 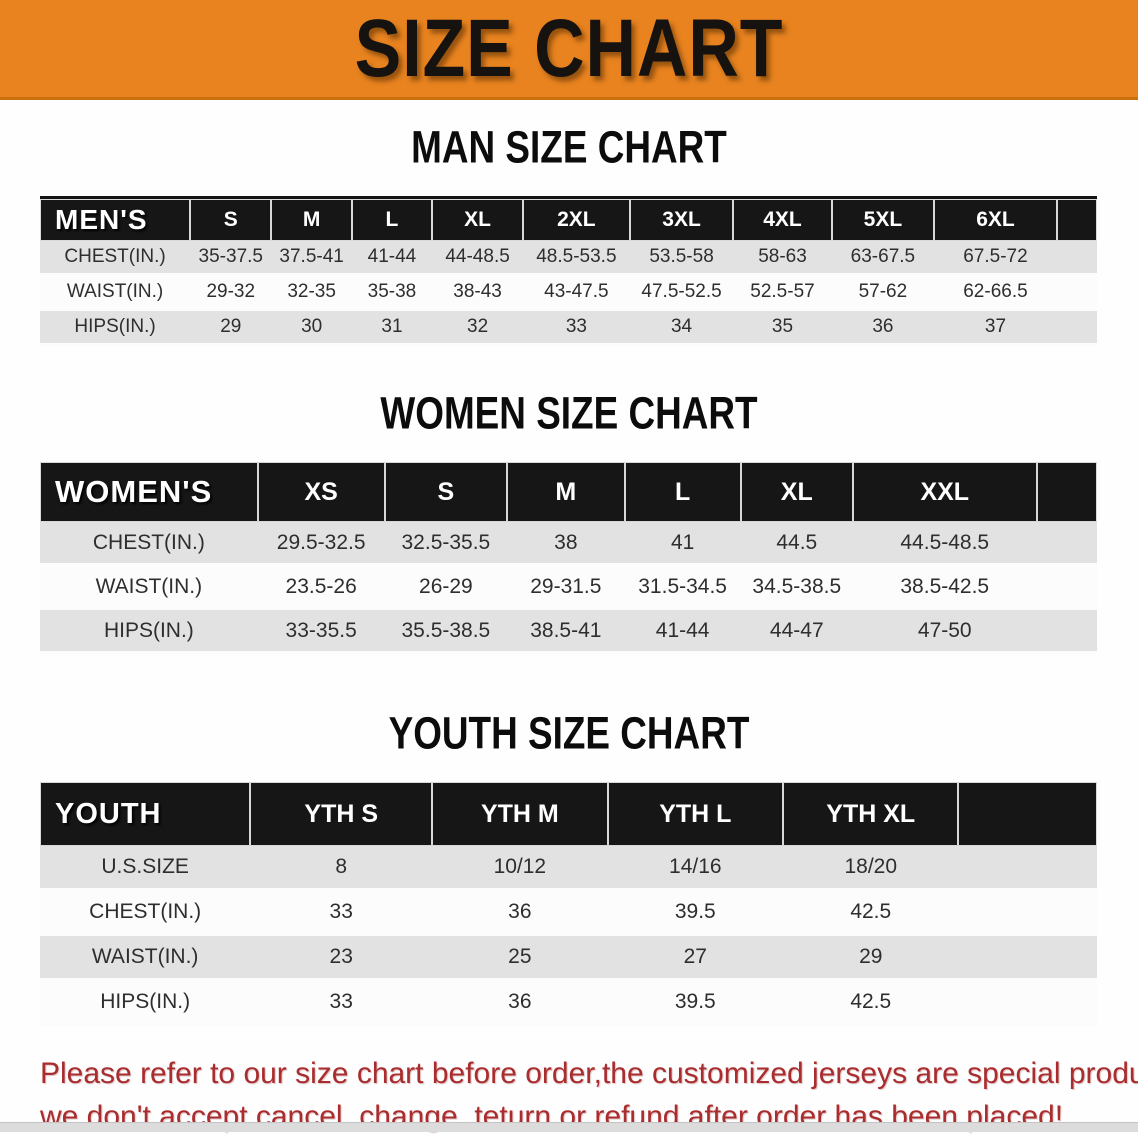 I want to click on page-title: SIZE CHART, so click(x=569, y=48).